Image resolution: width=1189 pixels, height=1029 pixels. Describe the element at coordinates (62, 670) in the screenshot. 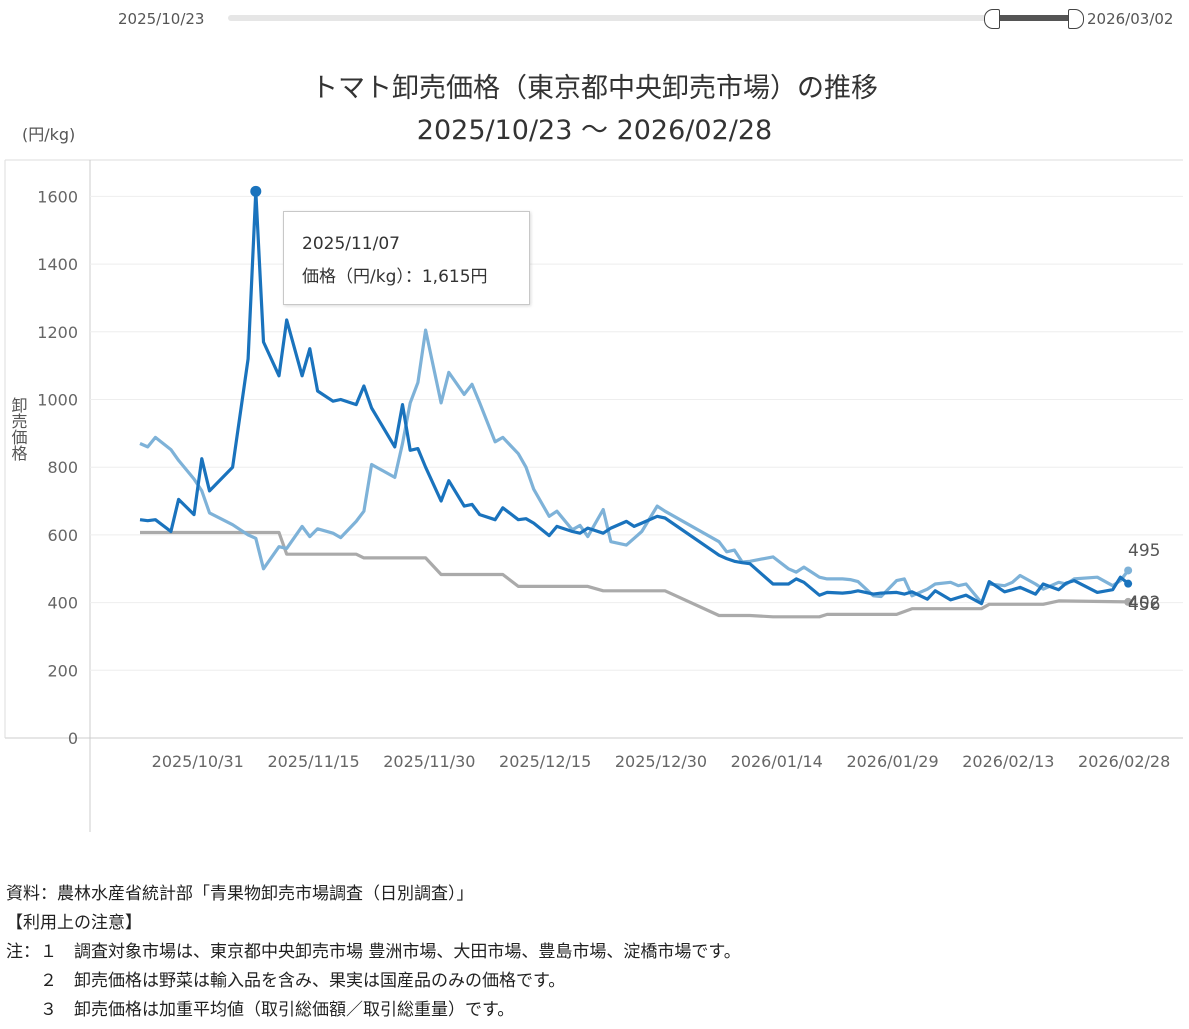

I see `y-tick-label: 200` at that location.